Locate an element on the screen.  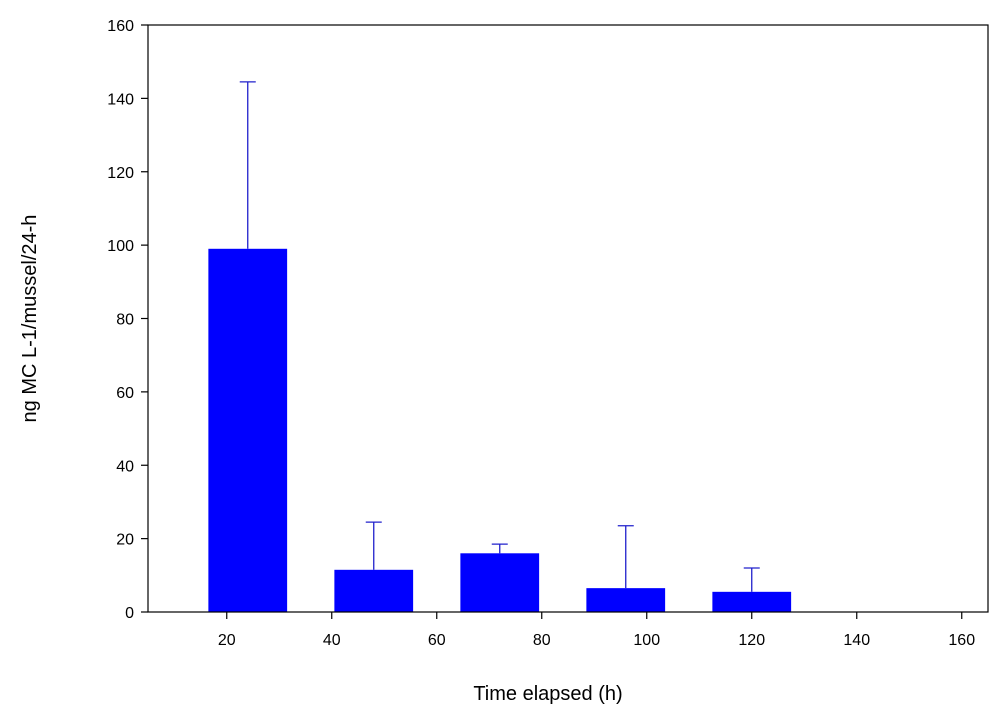
y-tick-label: 120 is located at coordinates (120, 173).